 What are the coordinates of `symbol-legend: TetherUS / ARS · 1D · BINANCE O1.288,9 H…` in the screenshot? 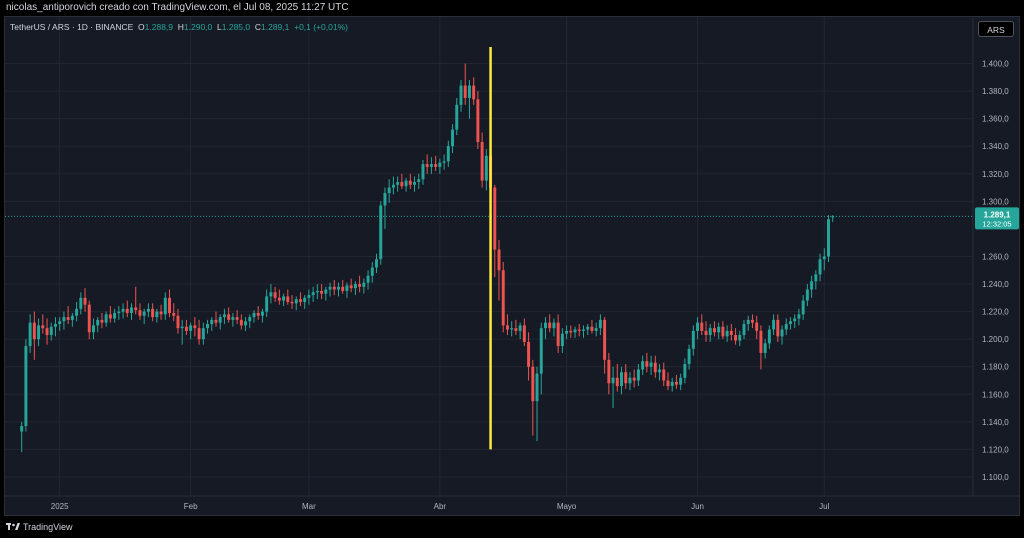 It's located at (179, 27).